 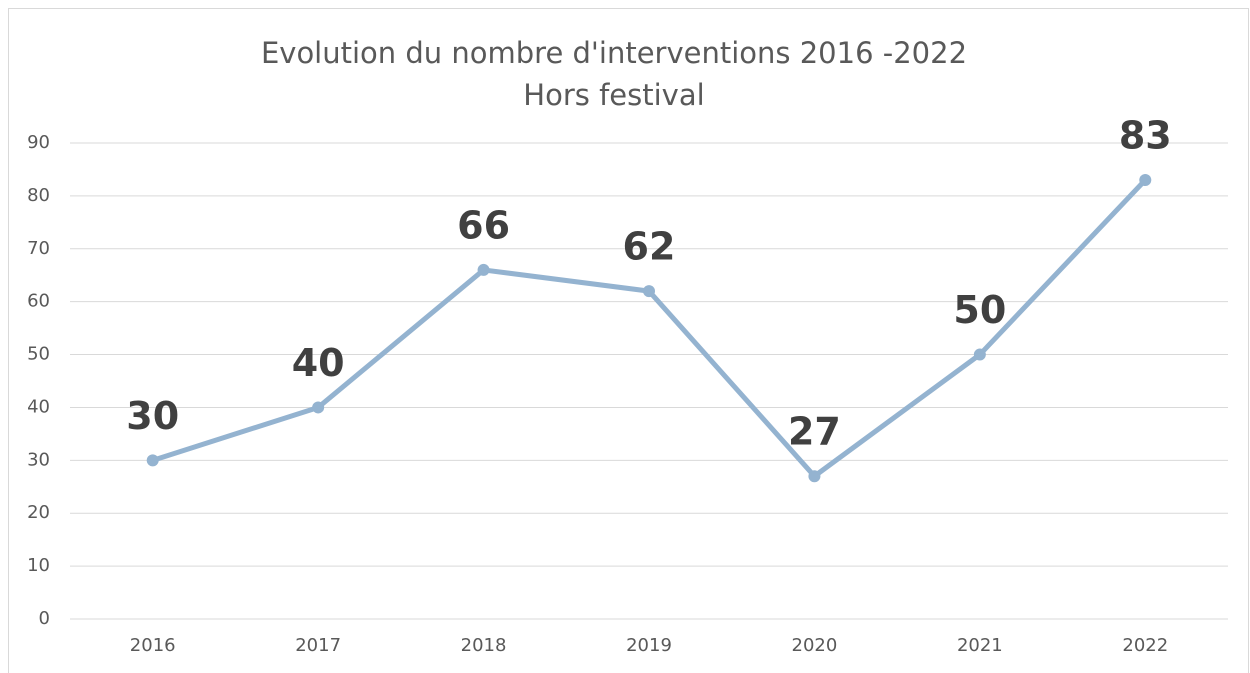 I want to click on data-label: 30, so click(x=152, y=416).